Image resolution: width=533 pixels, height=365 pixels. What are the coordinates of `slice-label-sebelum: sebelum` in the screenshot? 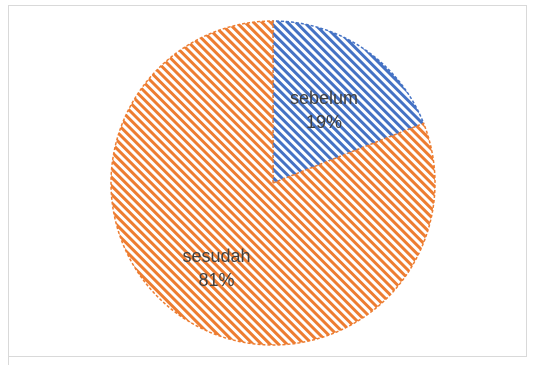 It's located at (324, 98).